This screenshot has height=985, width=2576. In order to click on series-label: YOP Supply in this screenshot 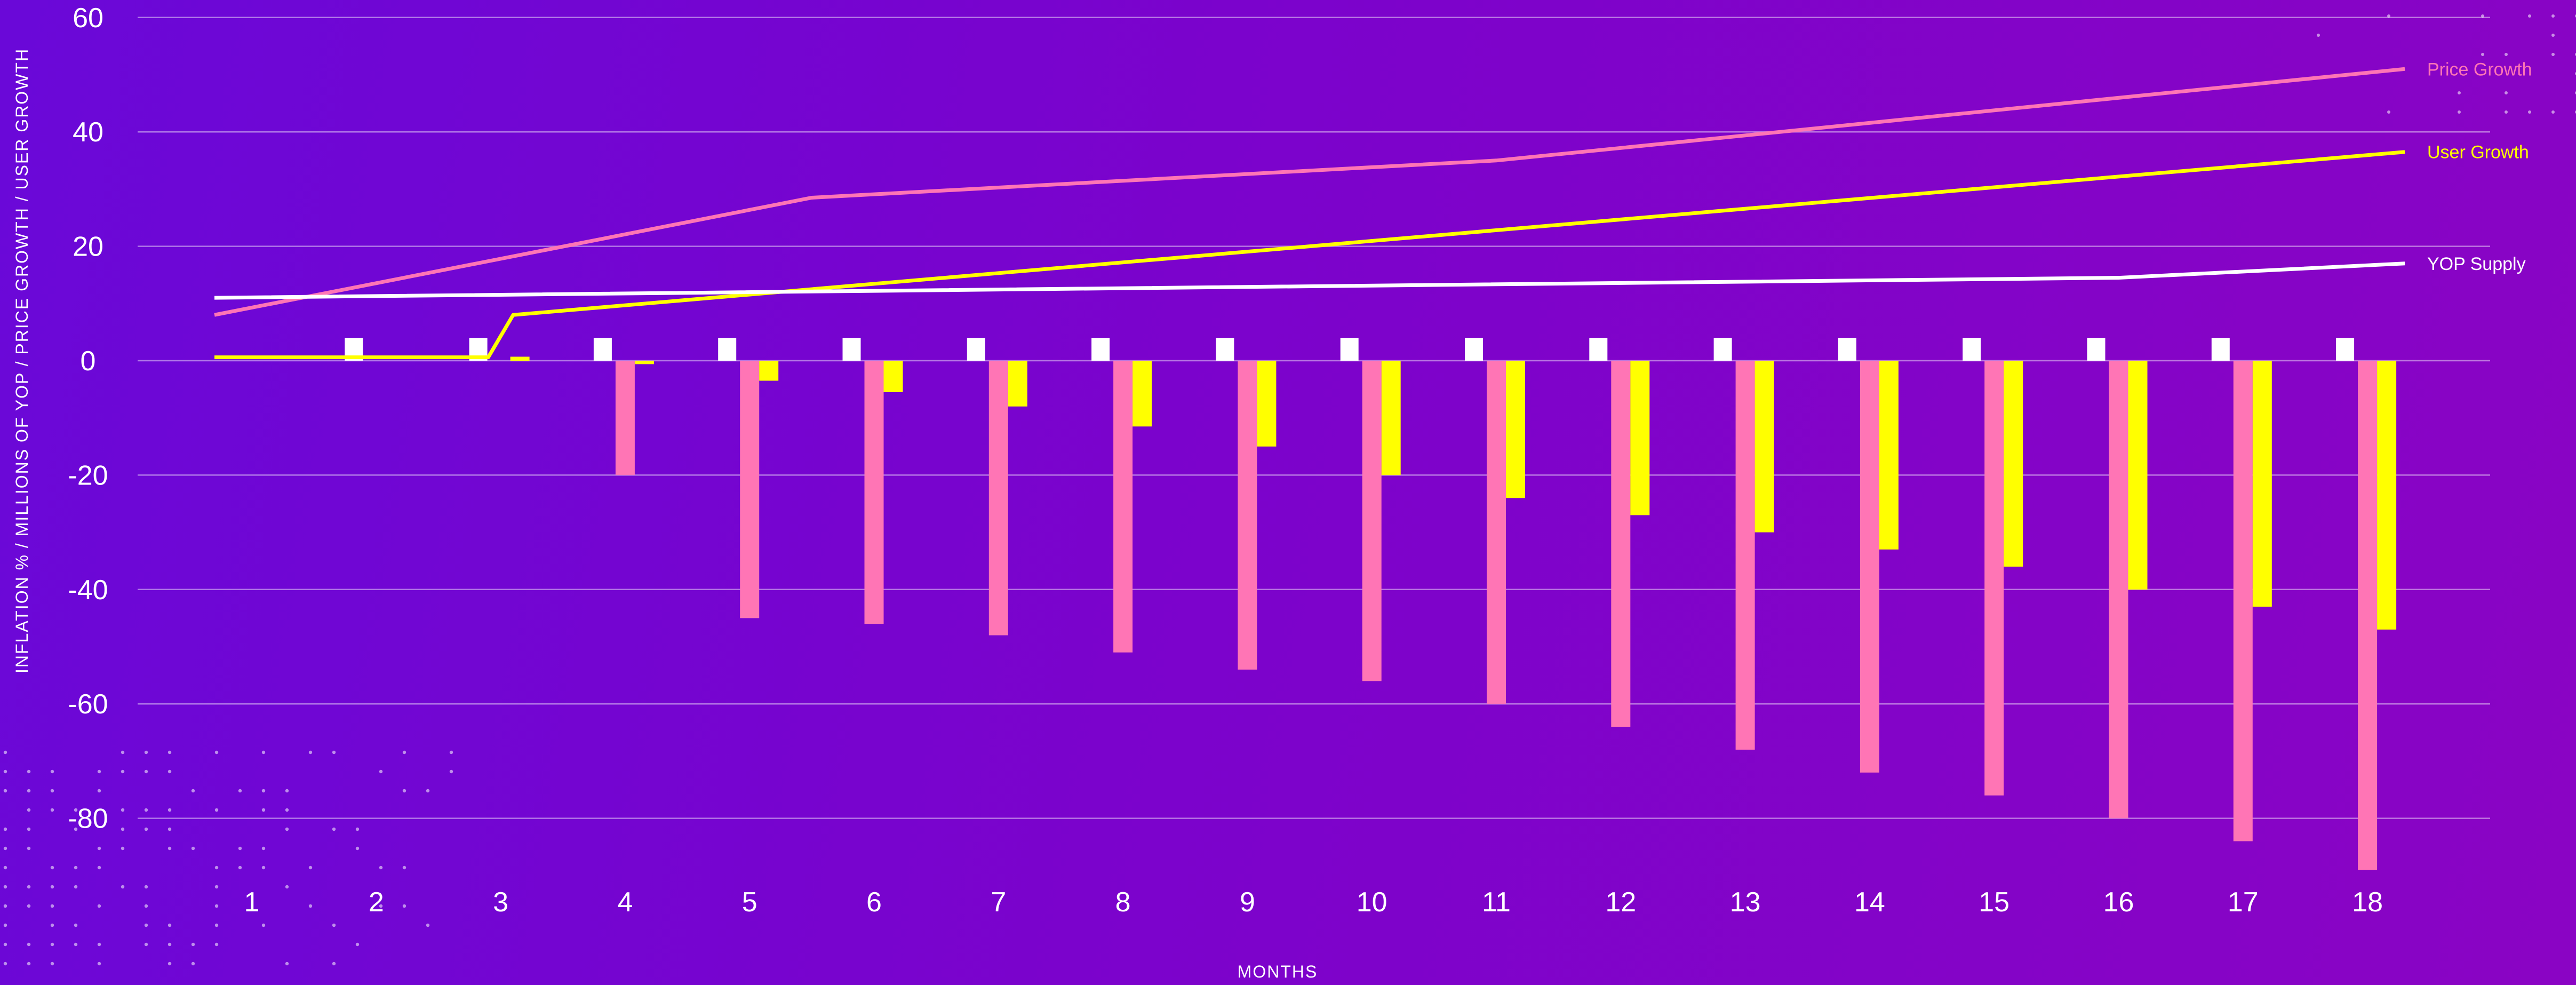, I will do `click(2476, 264)`.